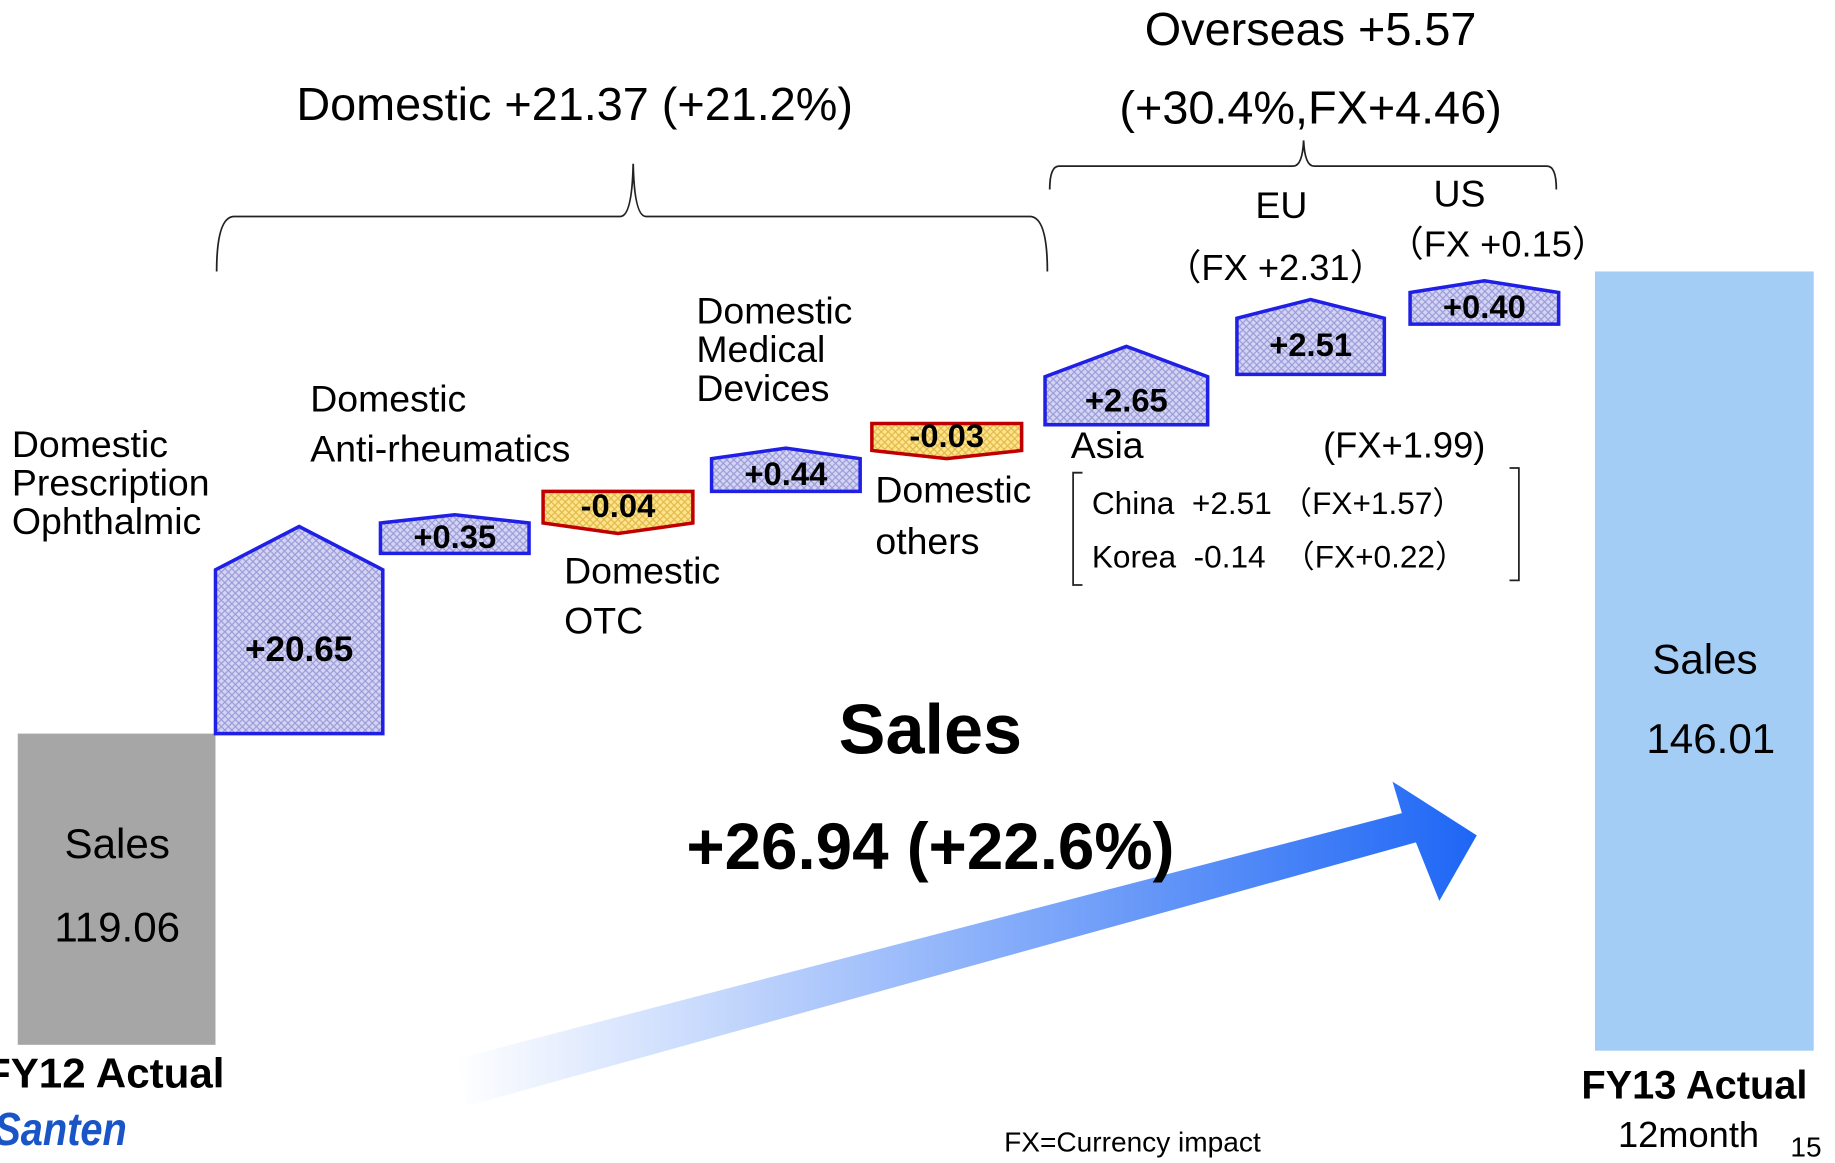  I want to click on category-label: Domestic Prescription Ophthalmic, so click(111, 482).